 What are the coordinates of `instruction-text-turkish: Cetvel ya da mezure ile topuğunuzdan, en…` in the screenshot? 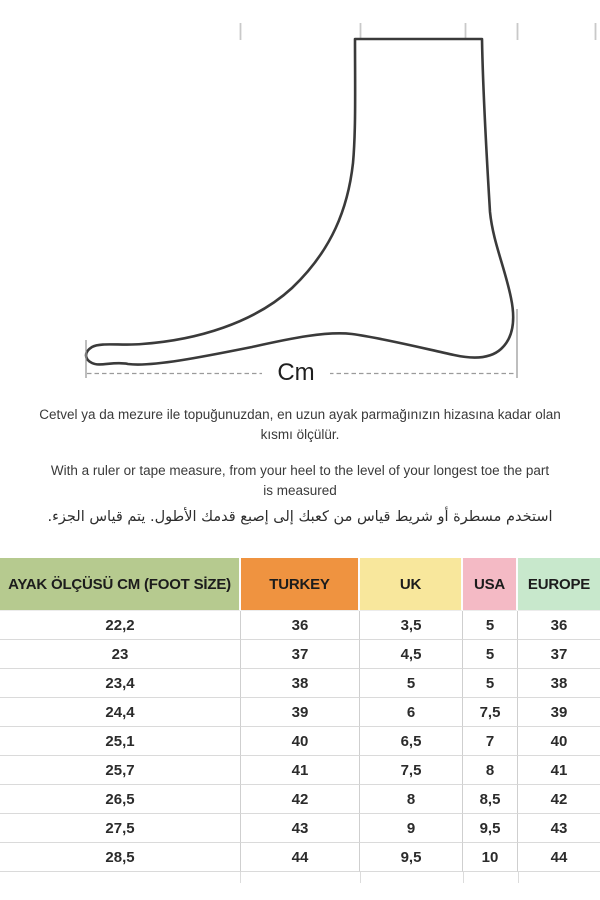 It's located at (300, 425).